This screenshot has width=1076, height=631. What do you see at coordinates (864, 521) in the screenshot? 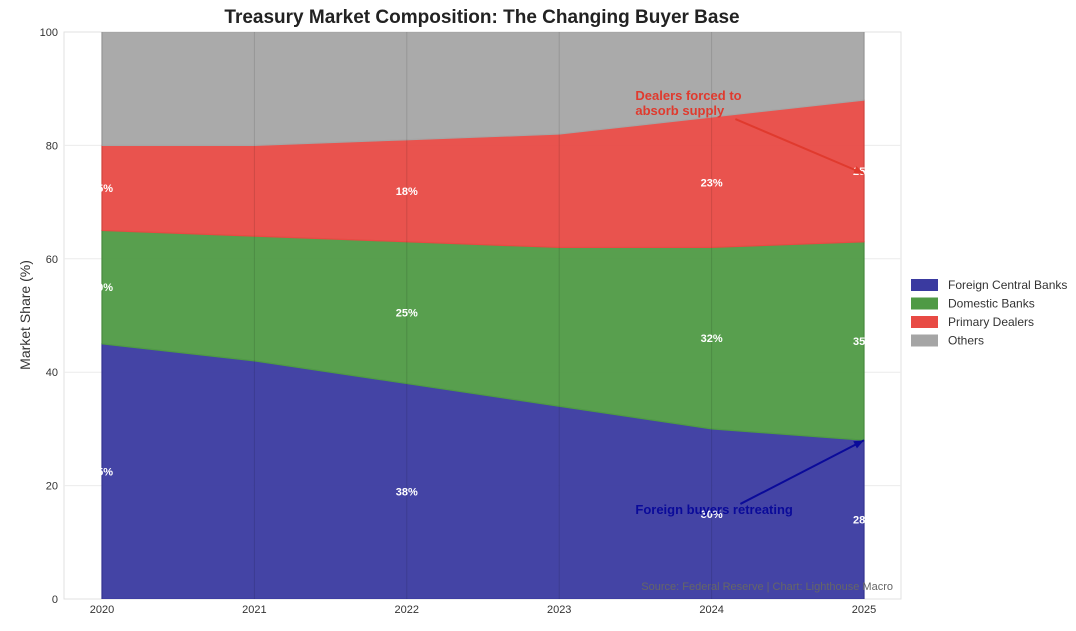
I see `data-label: 28%` at bounding box center [864, 521].